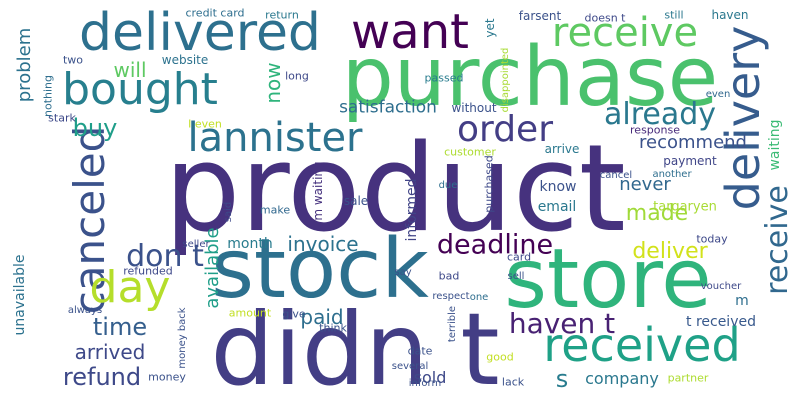 This screenshot has height=400, width=800. What do you see at coordinates (775, 145) in the screenshot?
I see `word-waiting: waiting` at bounding box center [775, 145].